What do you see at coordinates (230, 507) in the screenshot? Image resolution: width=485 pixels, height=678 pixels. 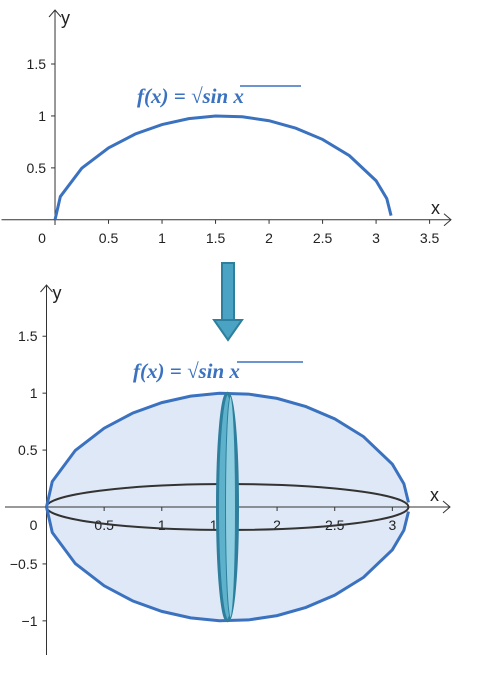 I see `disc-face` at bounding box center [230, 507].